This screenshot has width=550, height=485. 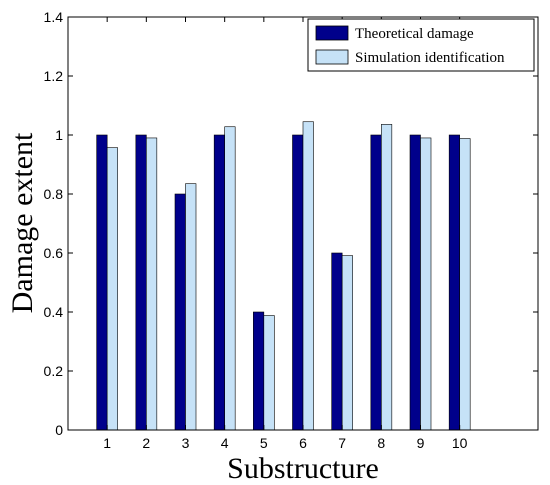 I want to click on y-axis-title: Damage extent, so click(x=22, y=222).